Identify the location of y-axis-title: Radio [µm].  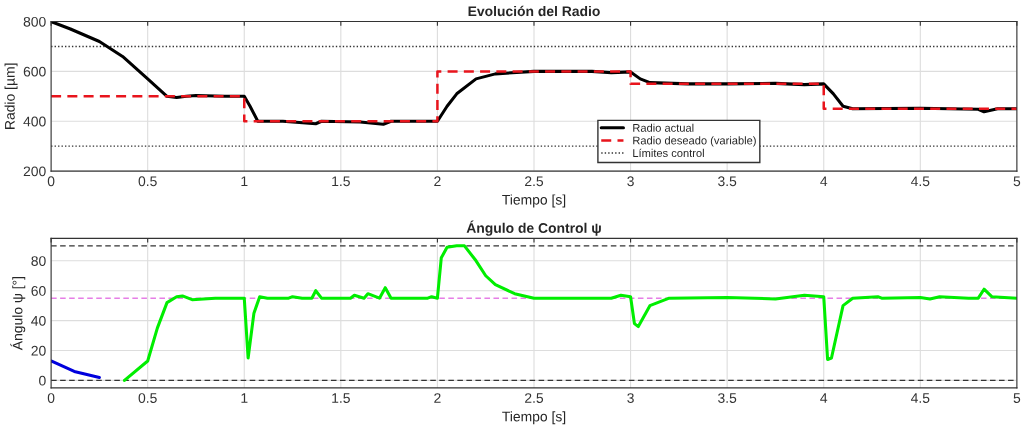
(11, 96).